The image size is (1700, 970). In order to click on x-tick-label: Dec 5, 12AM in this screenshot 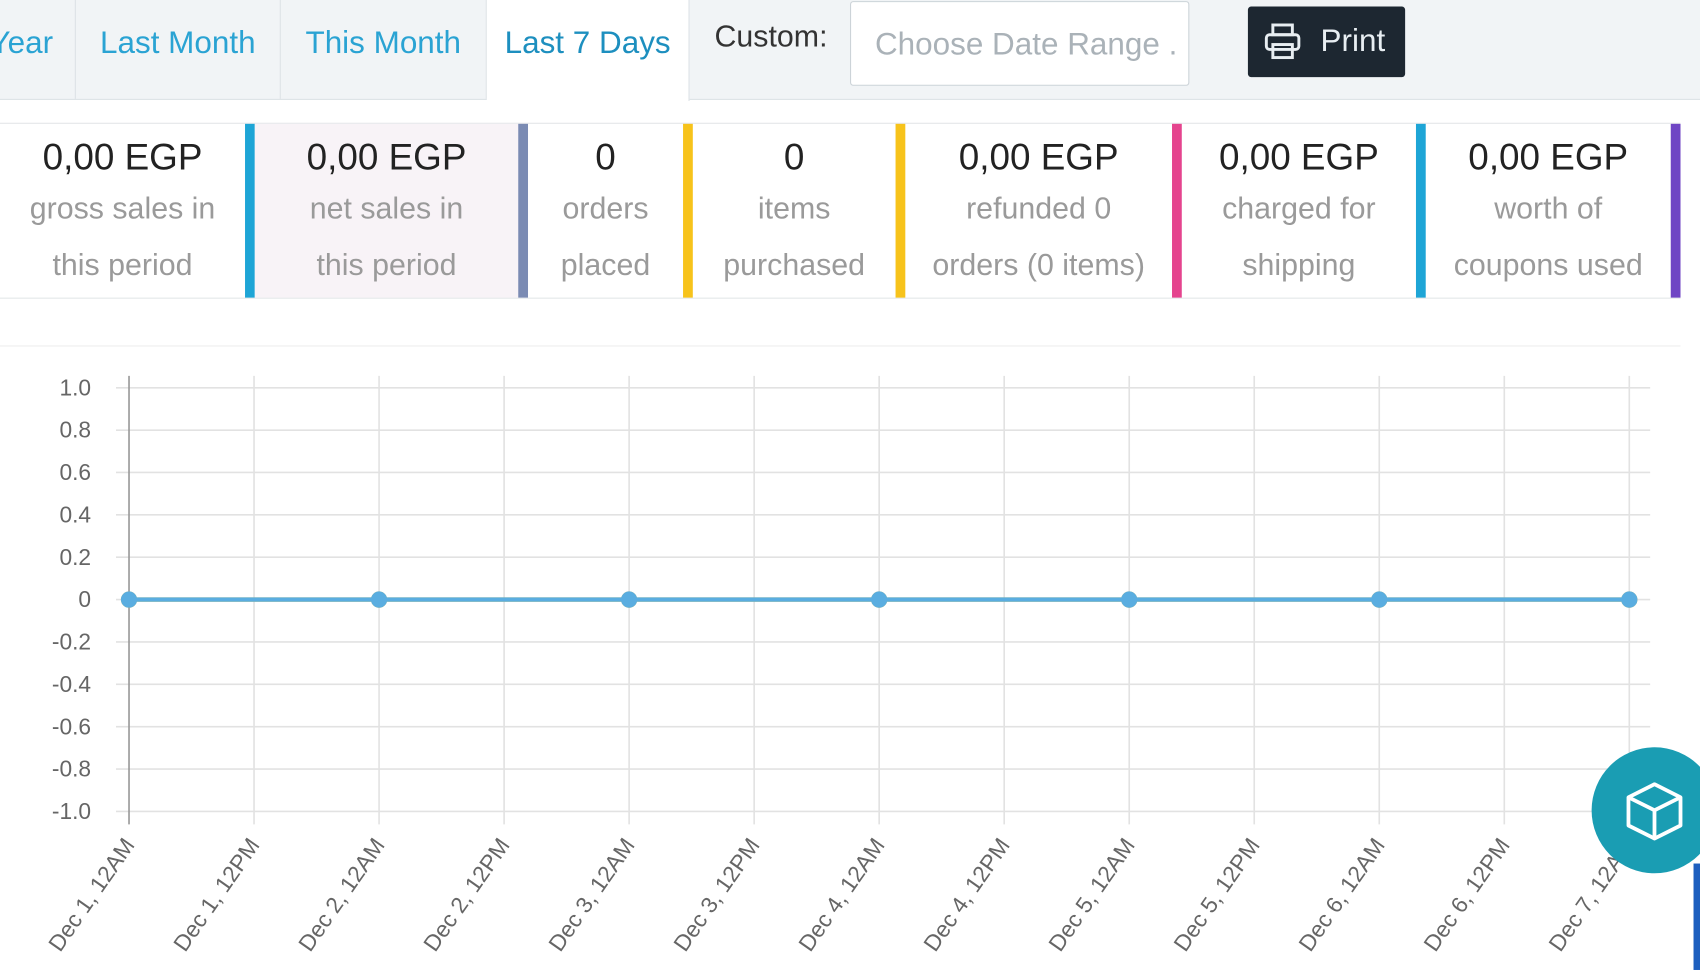, I will do `click(1091, 894)`.